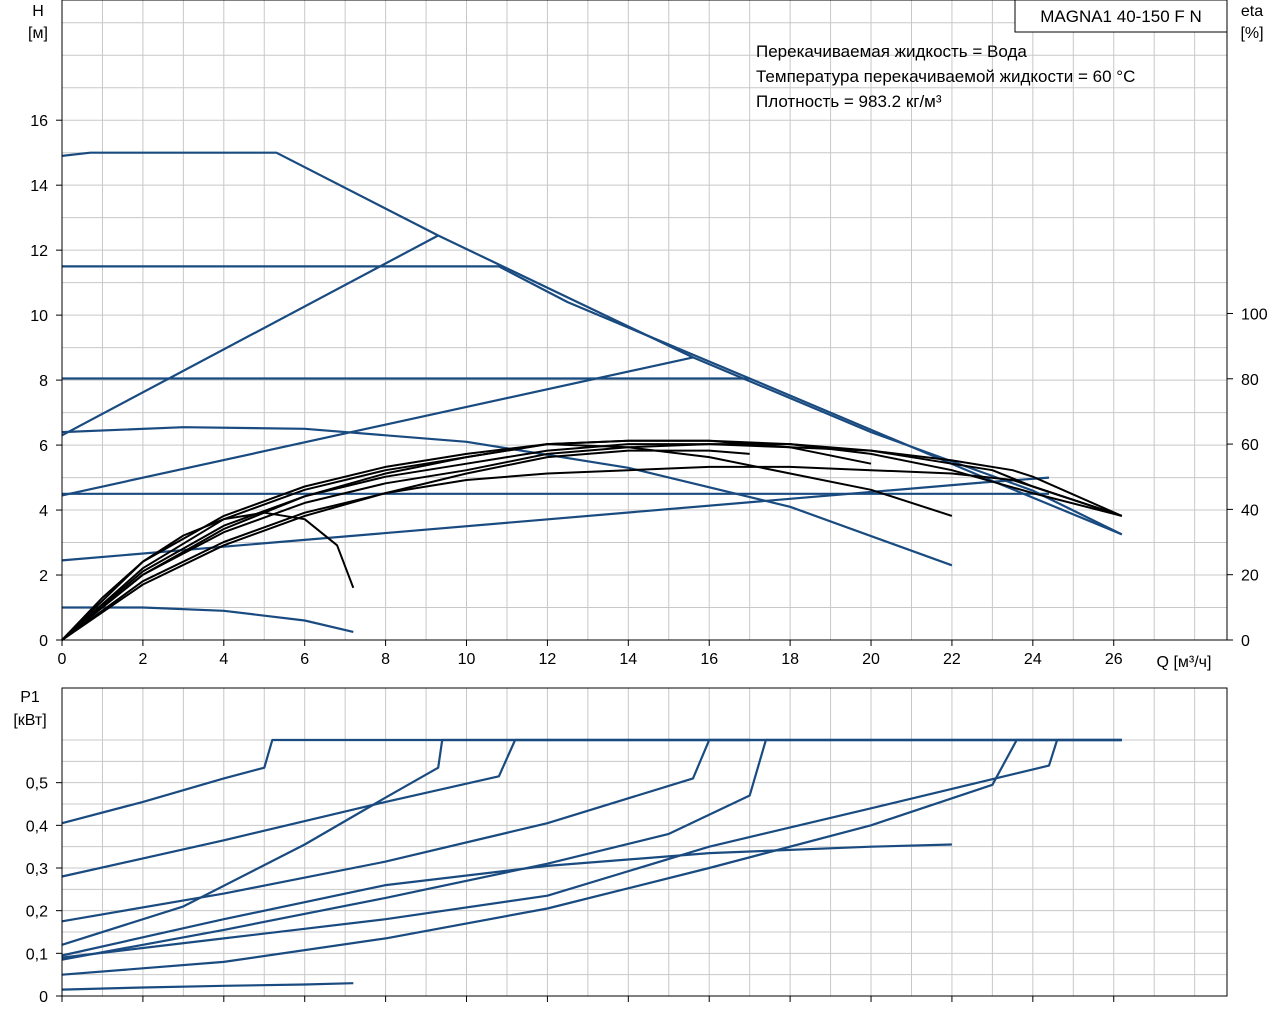  What do you see at coordinates (37, 912) in the screenshot?
I see `power-tick-label: 0,2` at bounding box center [37, 912].